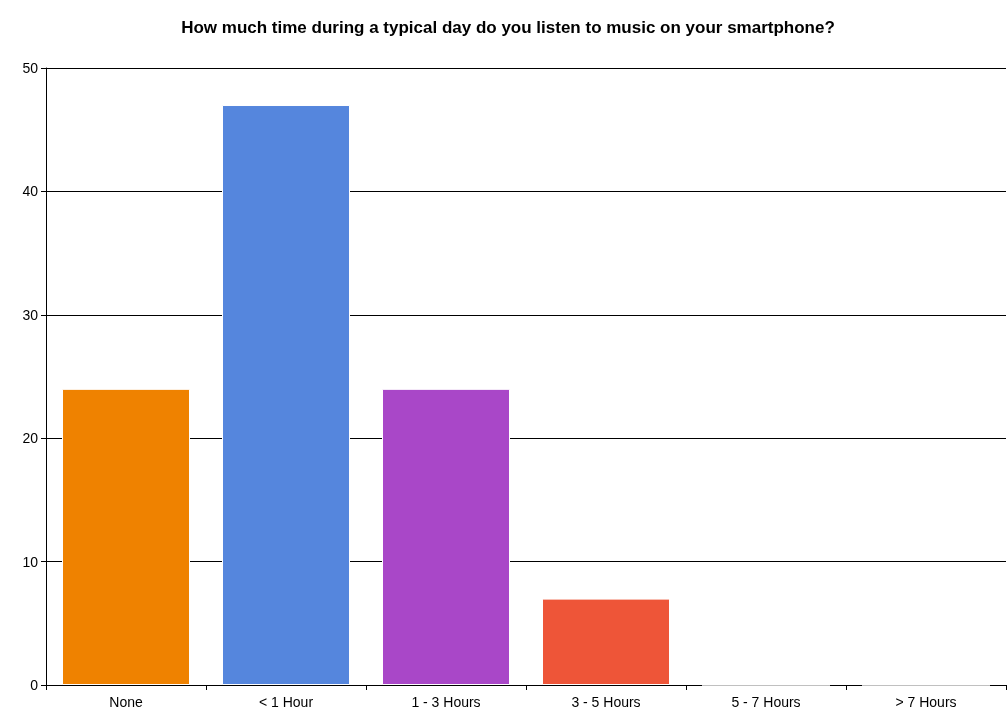  What do you see at coordinates (30, 314) in the screenshot?
I see `y-tick-label: 30` at bounding box center [30, 314].